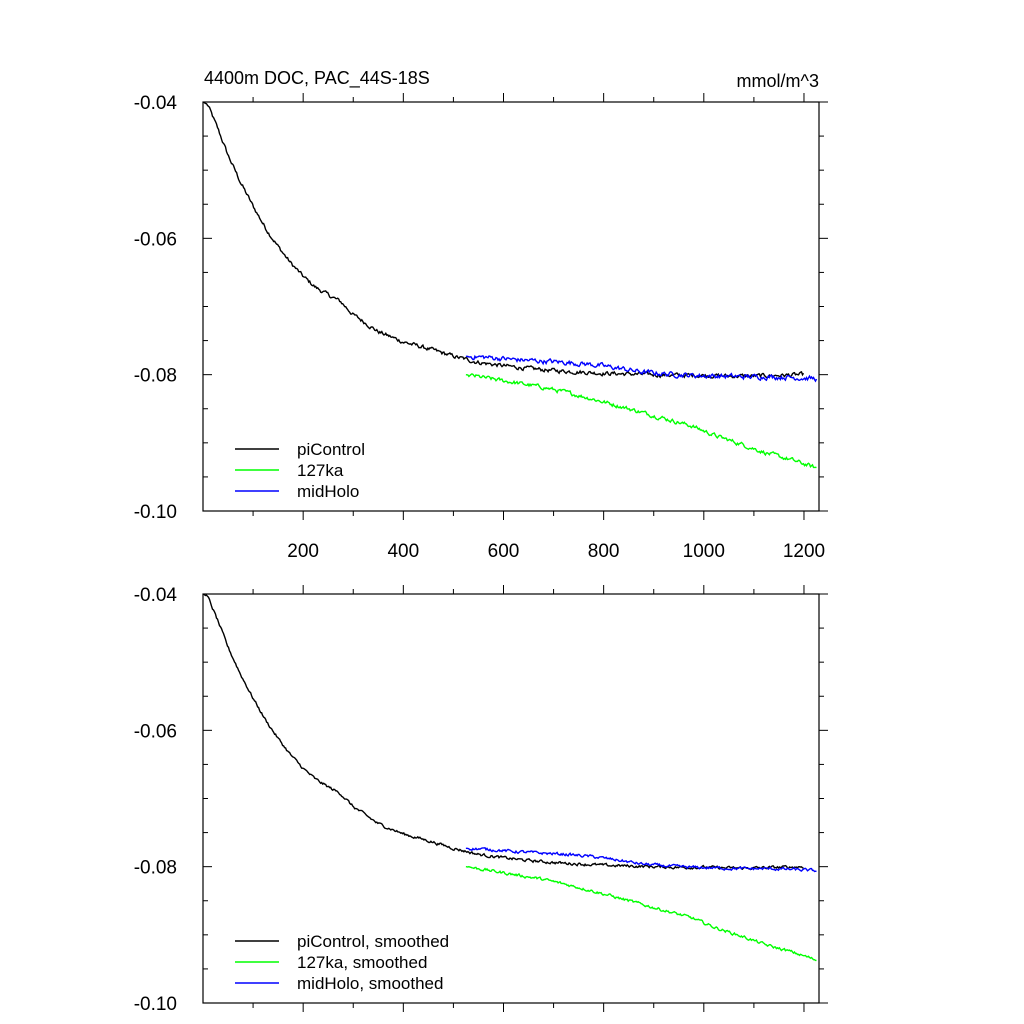 Image resolution: width=1024 pixels, height=1024 pixels. I want to click on x-tick-label: 1000, so click(704, 551).